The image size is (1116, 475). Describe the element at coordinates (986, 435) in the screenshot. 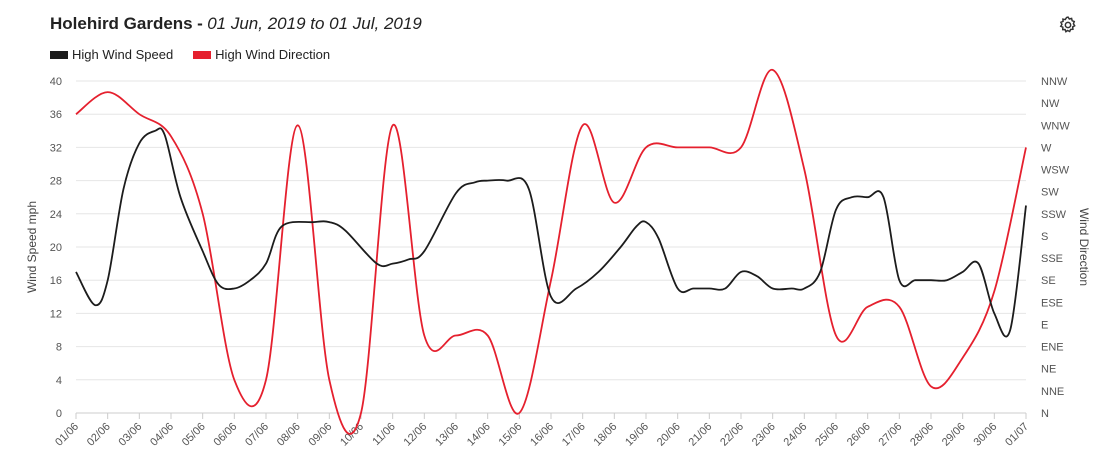

I see `x-tick-label: 30/06` at that location.